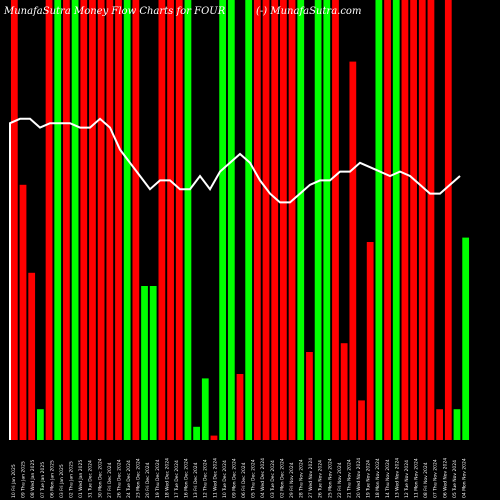 The height and width of the screenshot is (500, 500). What do you see at coordinates (407, 479) in the screenshot?
I see `x-tick-label-41: 12 Tue Nov 2024` at bounding box center [407, 479].